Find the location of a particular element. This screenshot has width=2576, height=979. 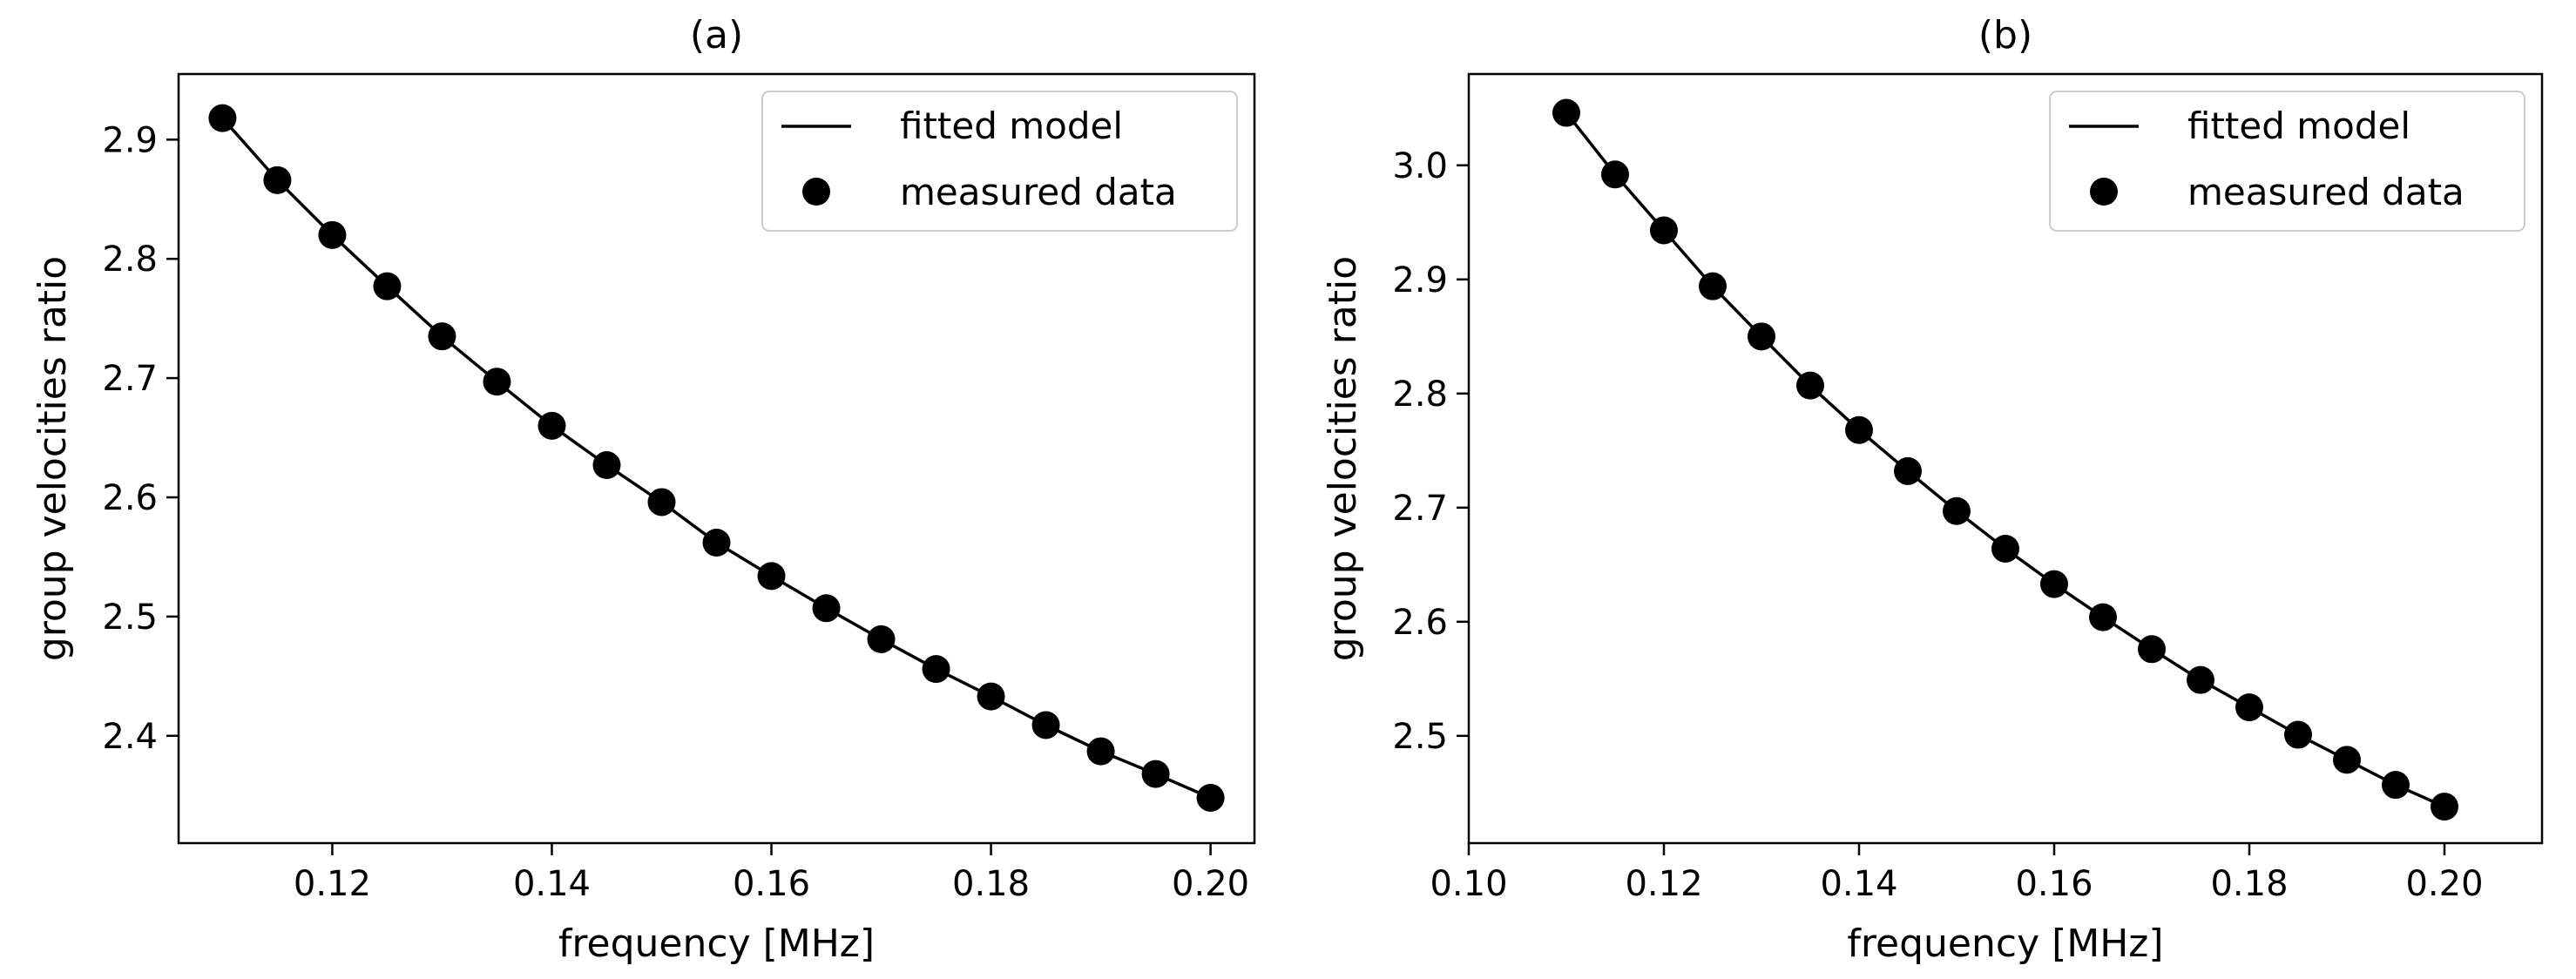

y-tick-label: 2.4 is located at coordinates (130, 737).